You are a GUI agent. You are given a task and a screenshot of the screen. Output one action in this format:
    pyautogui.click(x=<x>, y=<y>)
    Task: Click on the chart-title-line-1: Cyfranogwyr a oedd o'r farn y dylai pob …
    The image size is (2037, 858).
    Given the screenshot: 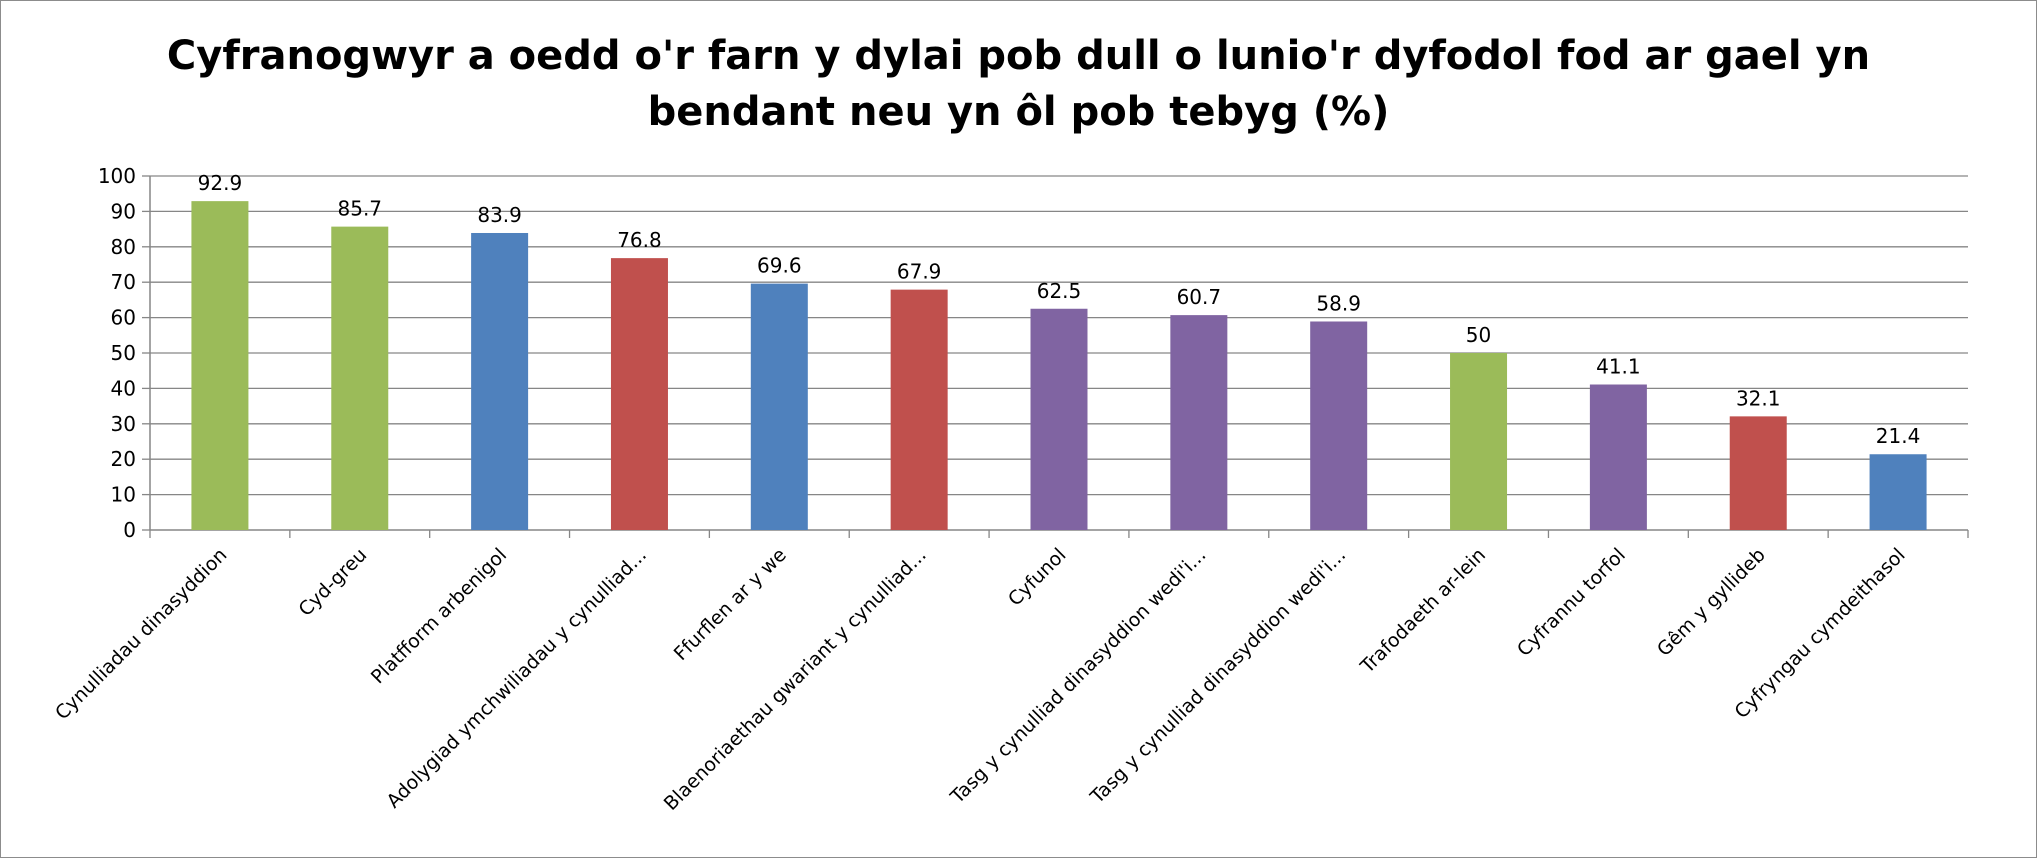 What is the action you would take?
    pyautogui.click(x=1018, y=56)
    